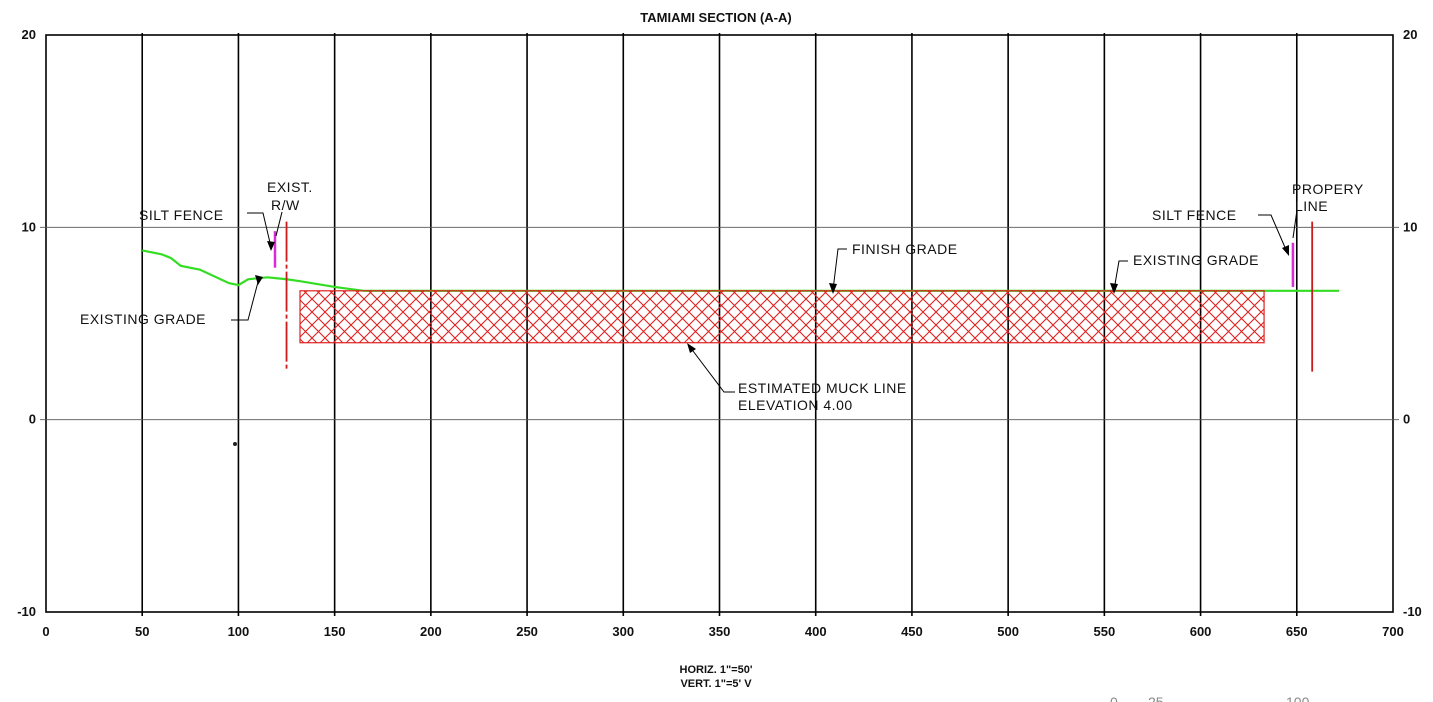 The image size is (1433, 702). Describe the element at coordinates (29, 226) in the screenshot. I see `y-tick-label-left: 10` at that location.